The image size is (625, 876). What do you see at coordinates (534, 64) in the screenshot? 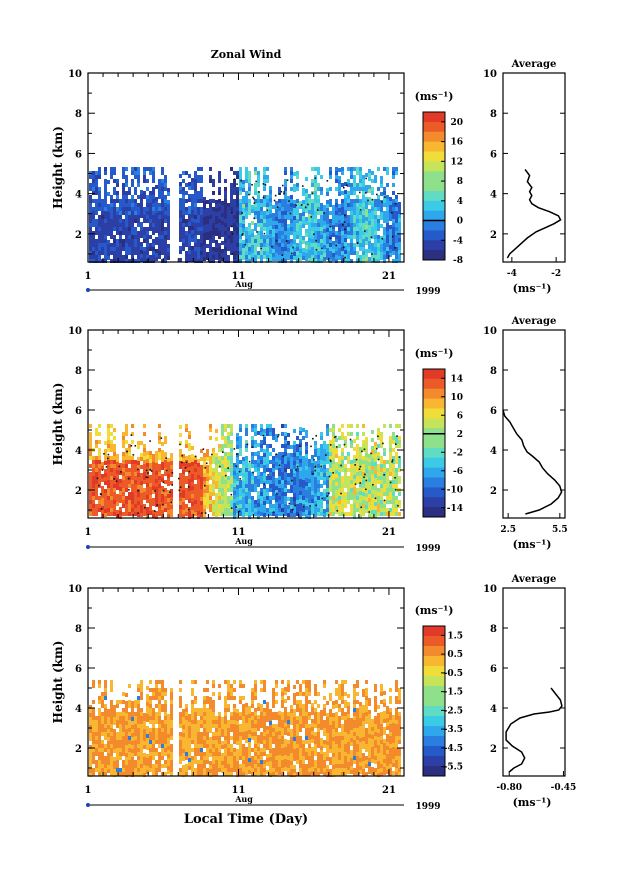
I see `profile-title: Average` at bounding box center [534, 64].